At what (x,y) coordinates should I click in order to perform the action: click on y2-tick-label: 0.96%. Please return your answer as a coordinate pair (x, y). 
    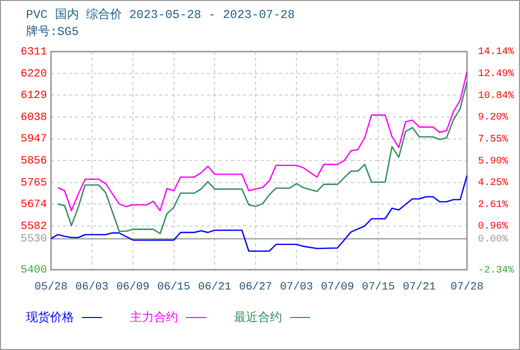
    Looking at the image, I should click on (493, 227).